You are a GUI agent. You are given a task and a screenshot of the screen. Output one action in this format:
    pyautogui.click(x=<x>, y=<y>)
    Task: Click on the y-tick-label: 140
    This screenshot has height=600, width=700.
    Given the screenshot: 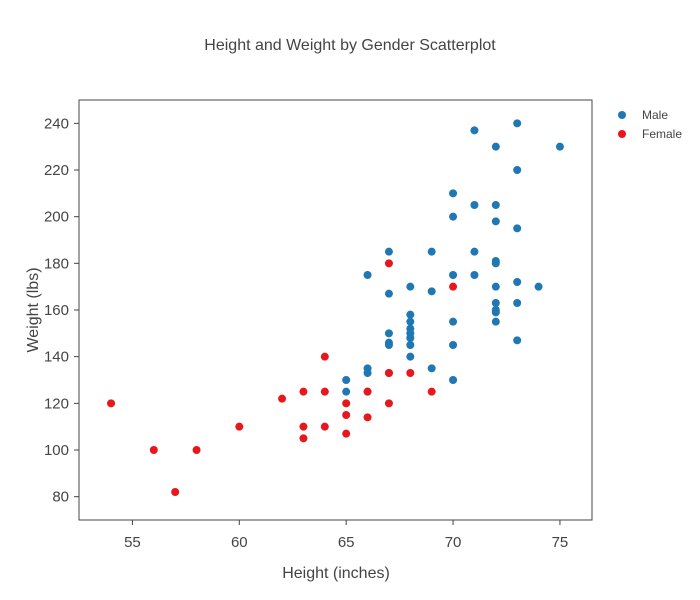 What is the action you would take?
    pyautogui.click(x=56, y=357)
    